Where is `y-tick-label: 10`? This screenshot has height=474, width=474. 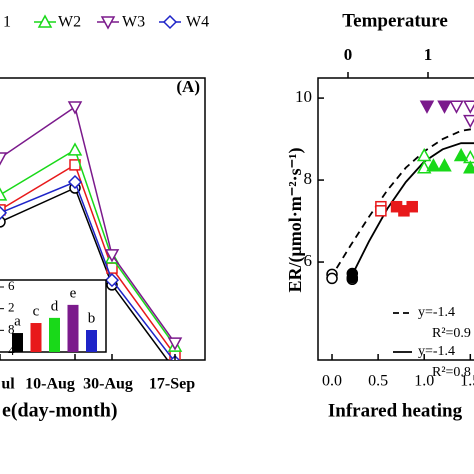 y-tick-label: 10 is located at coordinates (303, 96).